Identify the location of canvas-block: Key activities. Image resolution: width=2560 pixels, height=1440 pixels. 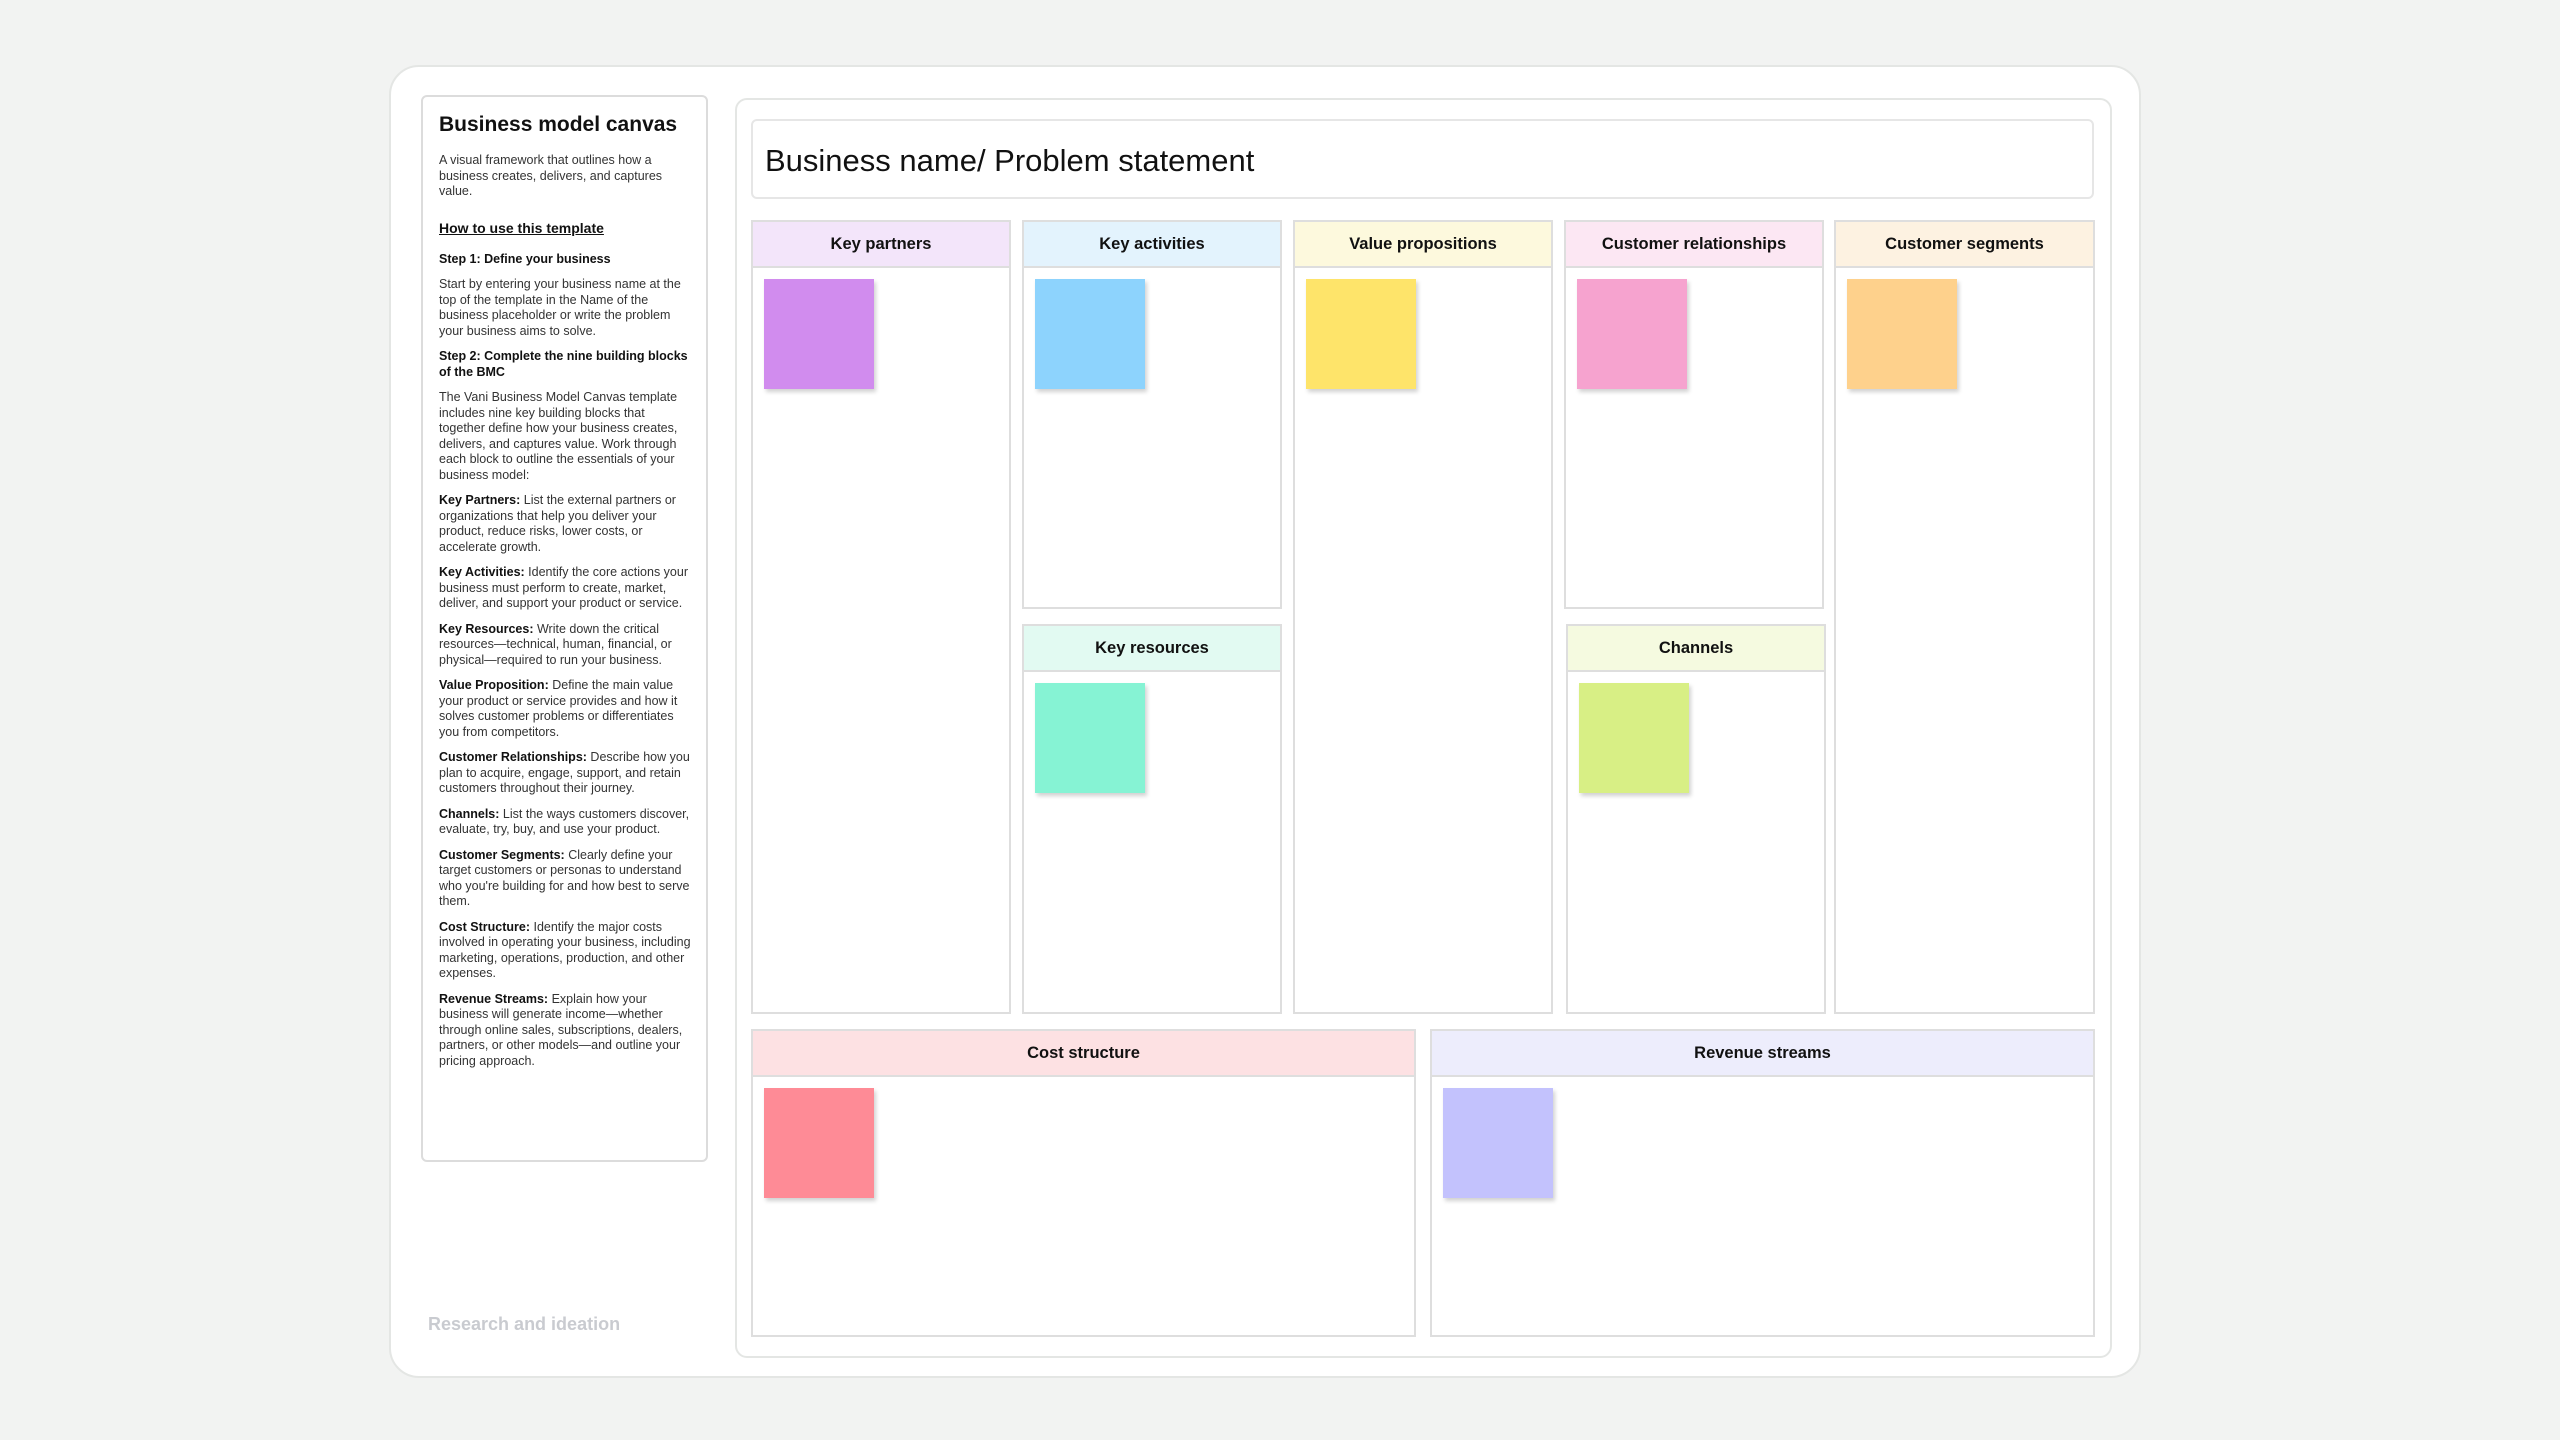
(1152, 414).